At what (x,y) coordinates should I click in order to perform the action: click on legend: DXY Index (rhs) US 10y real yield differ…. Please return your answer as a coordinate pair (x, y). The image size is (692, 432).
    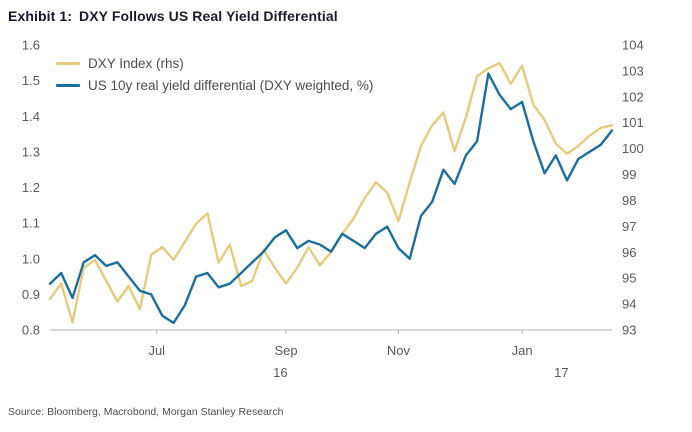
    Looking at the image, I should click on (214, 74).